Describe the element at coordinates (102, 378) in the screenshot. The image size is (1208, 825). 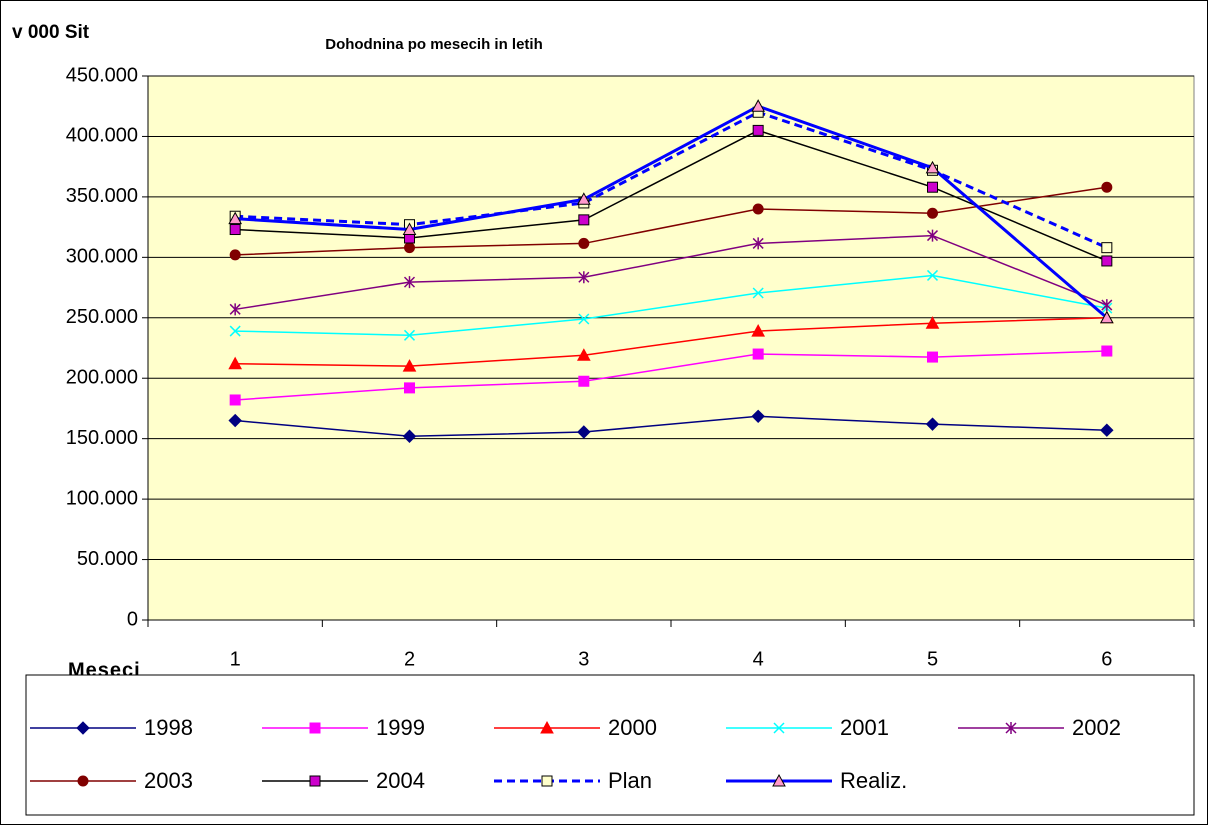
I see `y-tick-label: 200.000` at that location.